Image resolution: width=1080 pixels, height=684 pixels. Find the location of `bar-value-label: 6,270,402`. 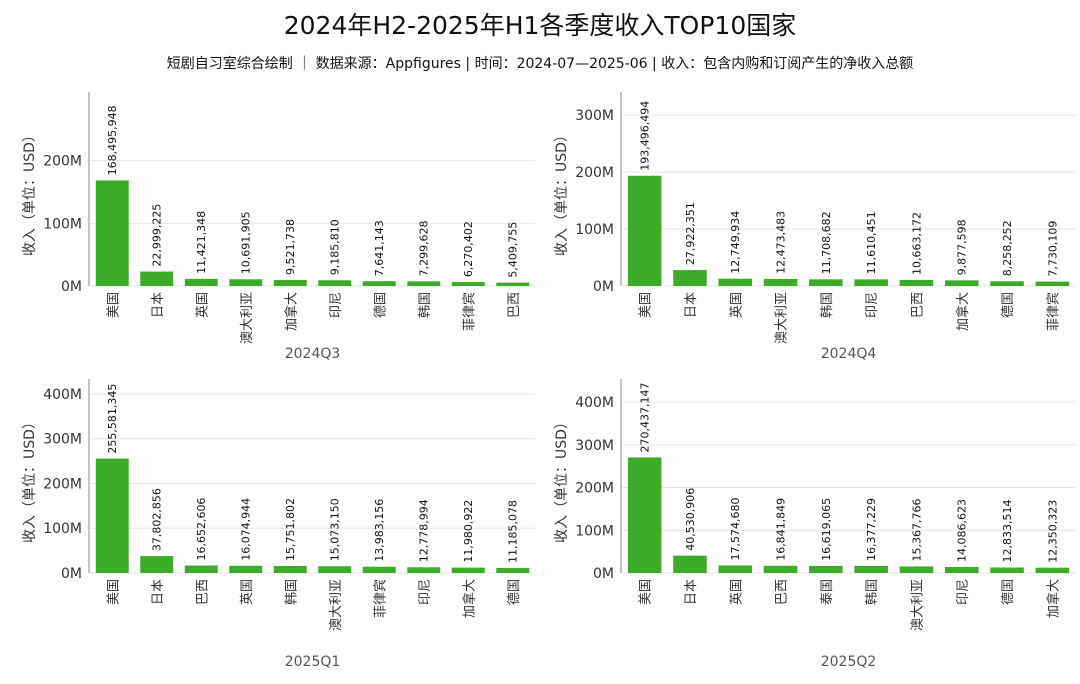

bar-value-label: 6,270,402 is located at coordinates (468, 249).